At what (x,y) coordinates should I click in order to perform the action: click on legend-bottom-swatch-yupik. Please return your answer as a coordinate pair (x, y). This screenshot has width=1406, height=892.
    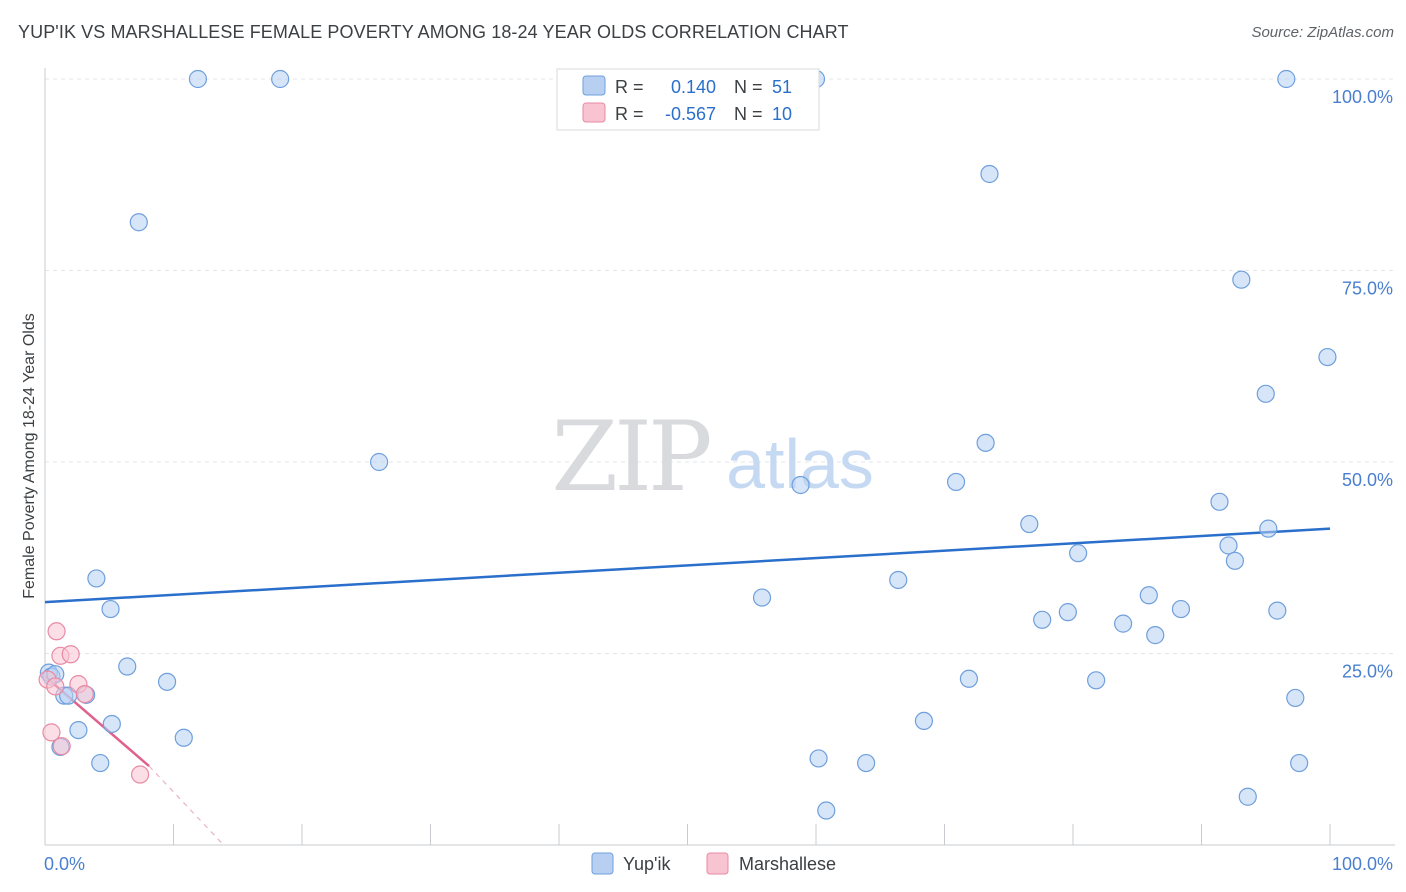
    Looking at the image, I should click on (602, 863).